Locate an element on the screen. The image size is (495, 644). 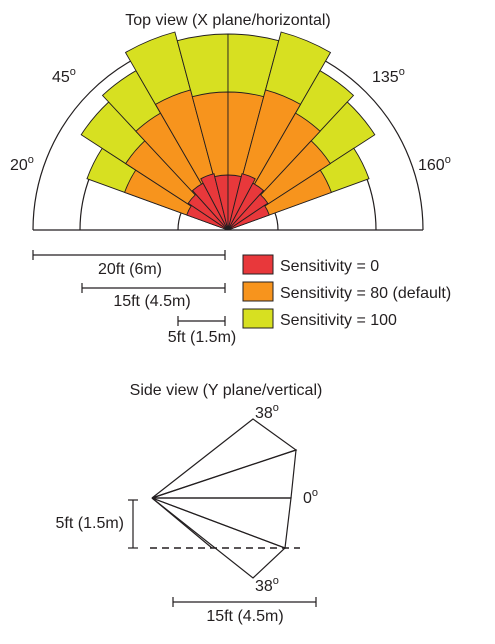
sensitivity-0-zones is located at coordinates (228, 202).